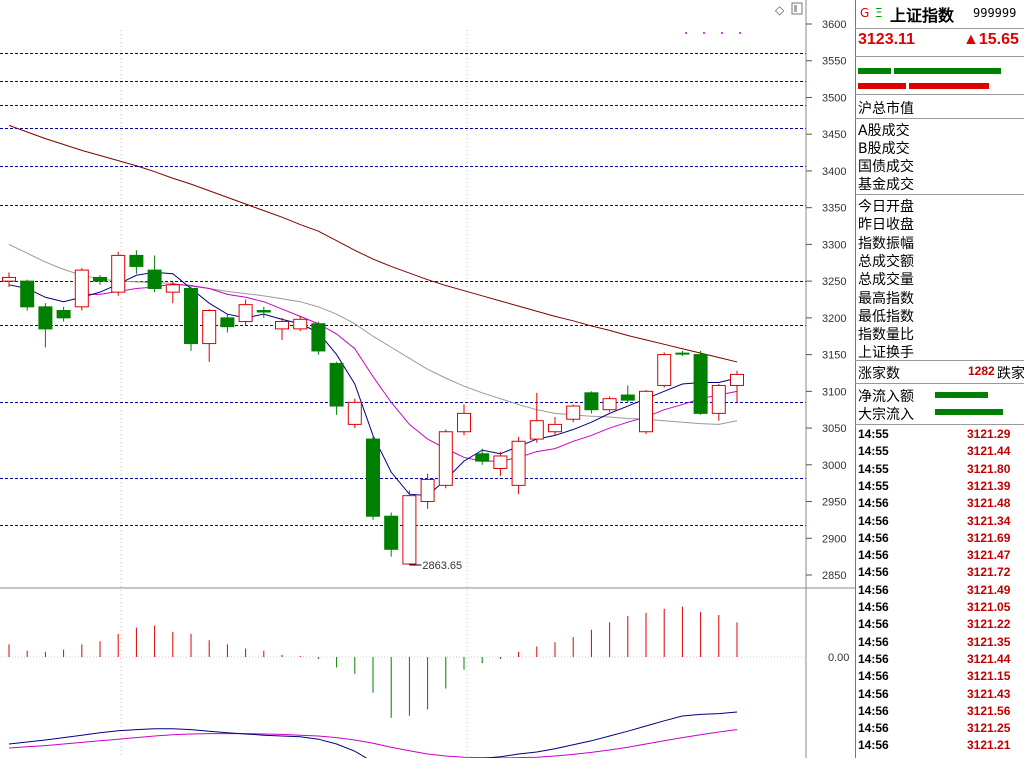 The height and width of the screenshot is (758, 1024). What do you see at coordinates (989, 468) in the screenshot?
I see `tick-price: 3121.80` at bounding box center [989, 468].